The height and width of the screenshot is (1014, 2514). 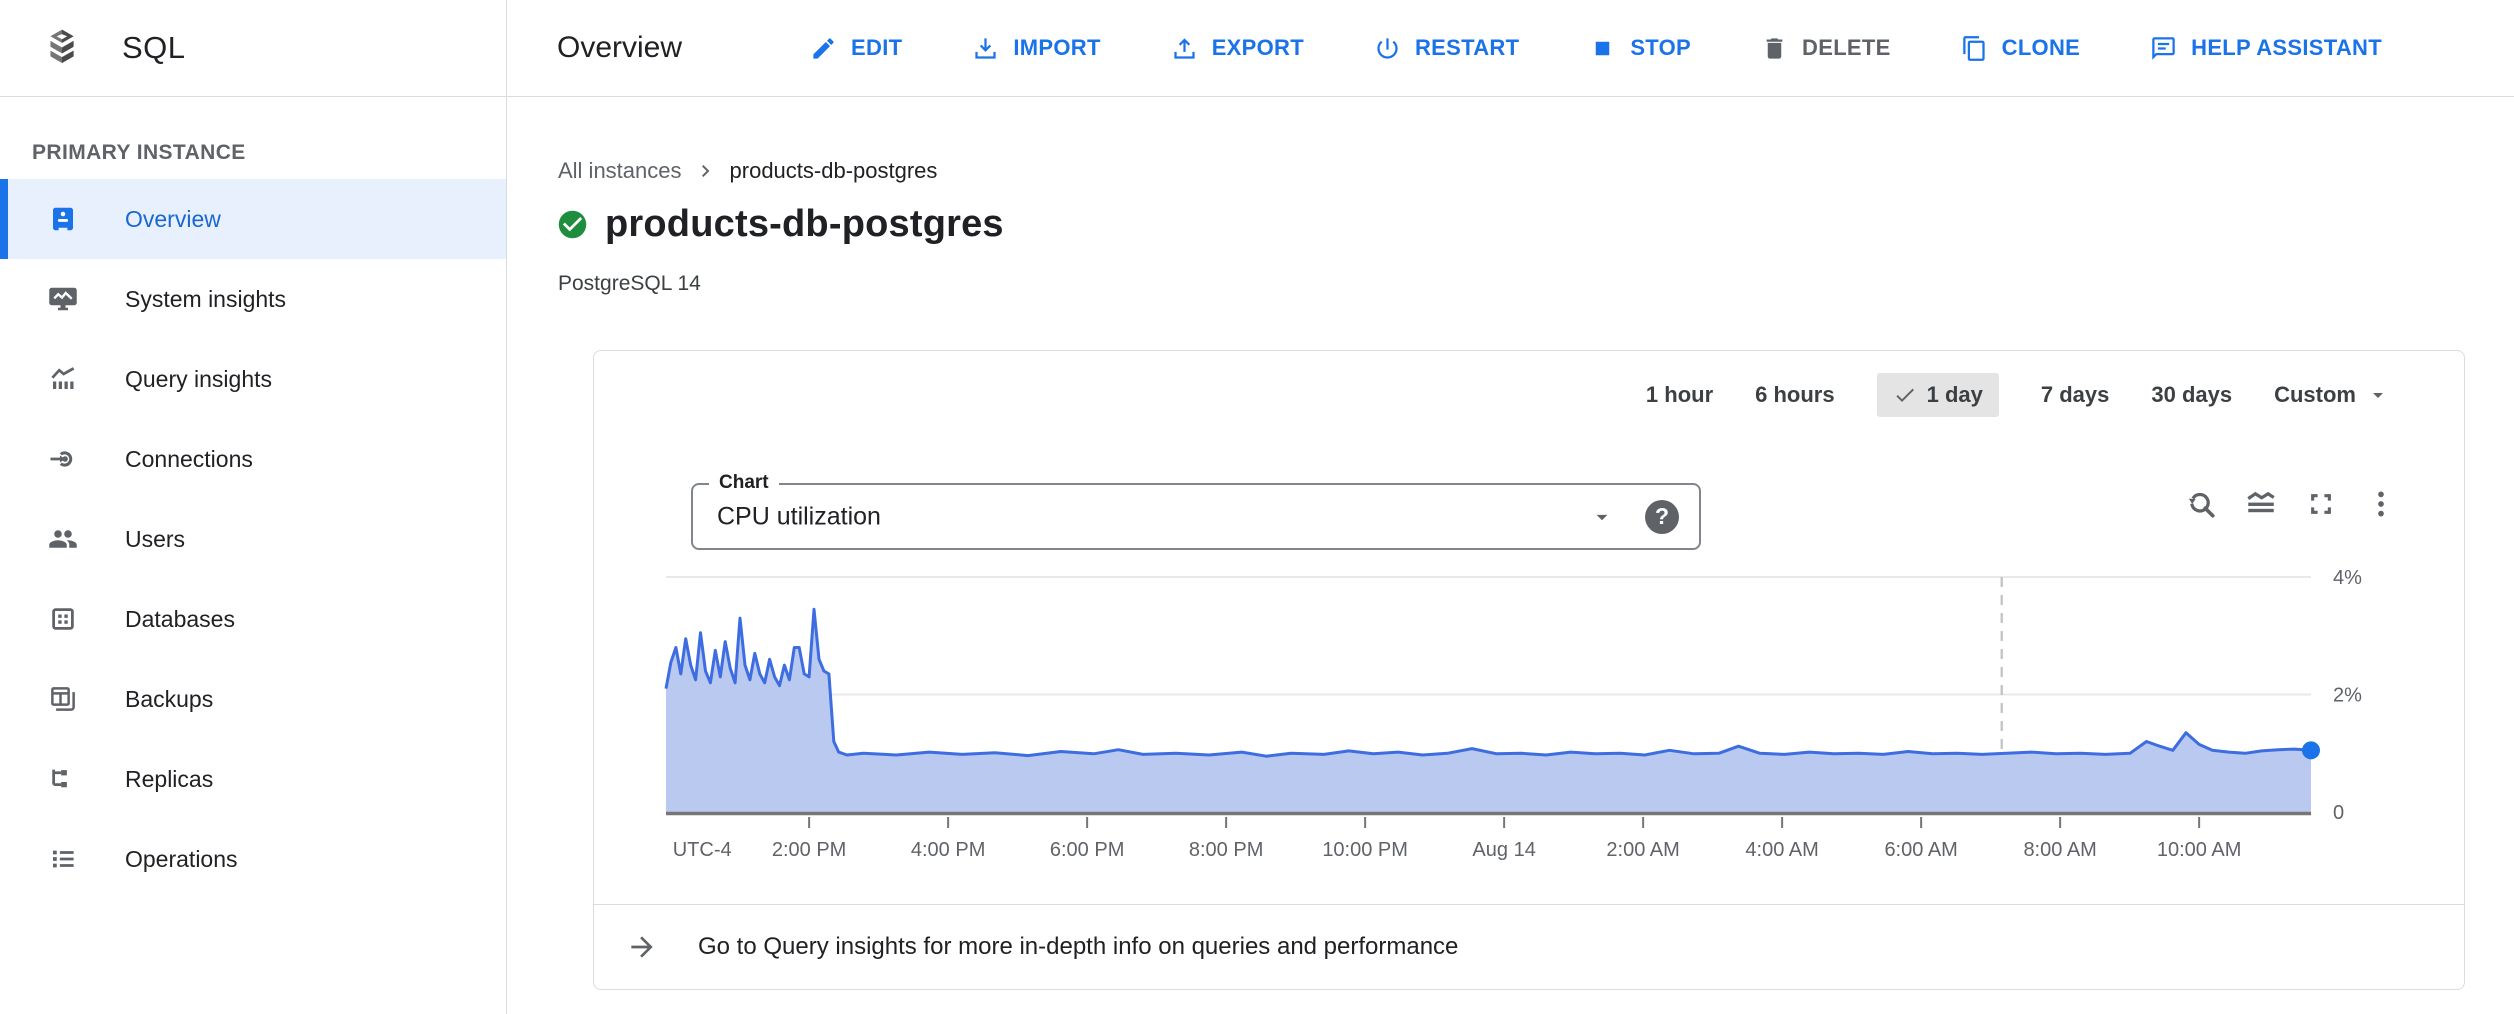 I want to click on top-bar: SQL Overview EDIT IMPORT EXPORT RESTART, so click(x=1257, y=48).